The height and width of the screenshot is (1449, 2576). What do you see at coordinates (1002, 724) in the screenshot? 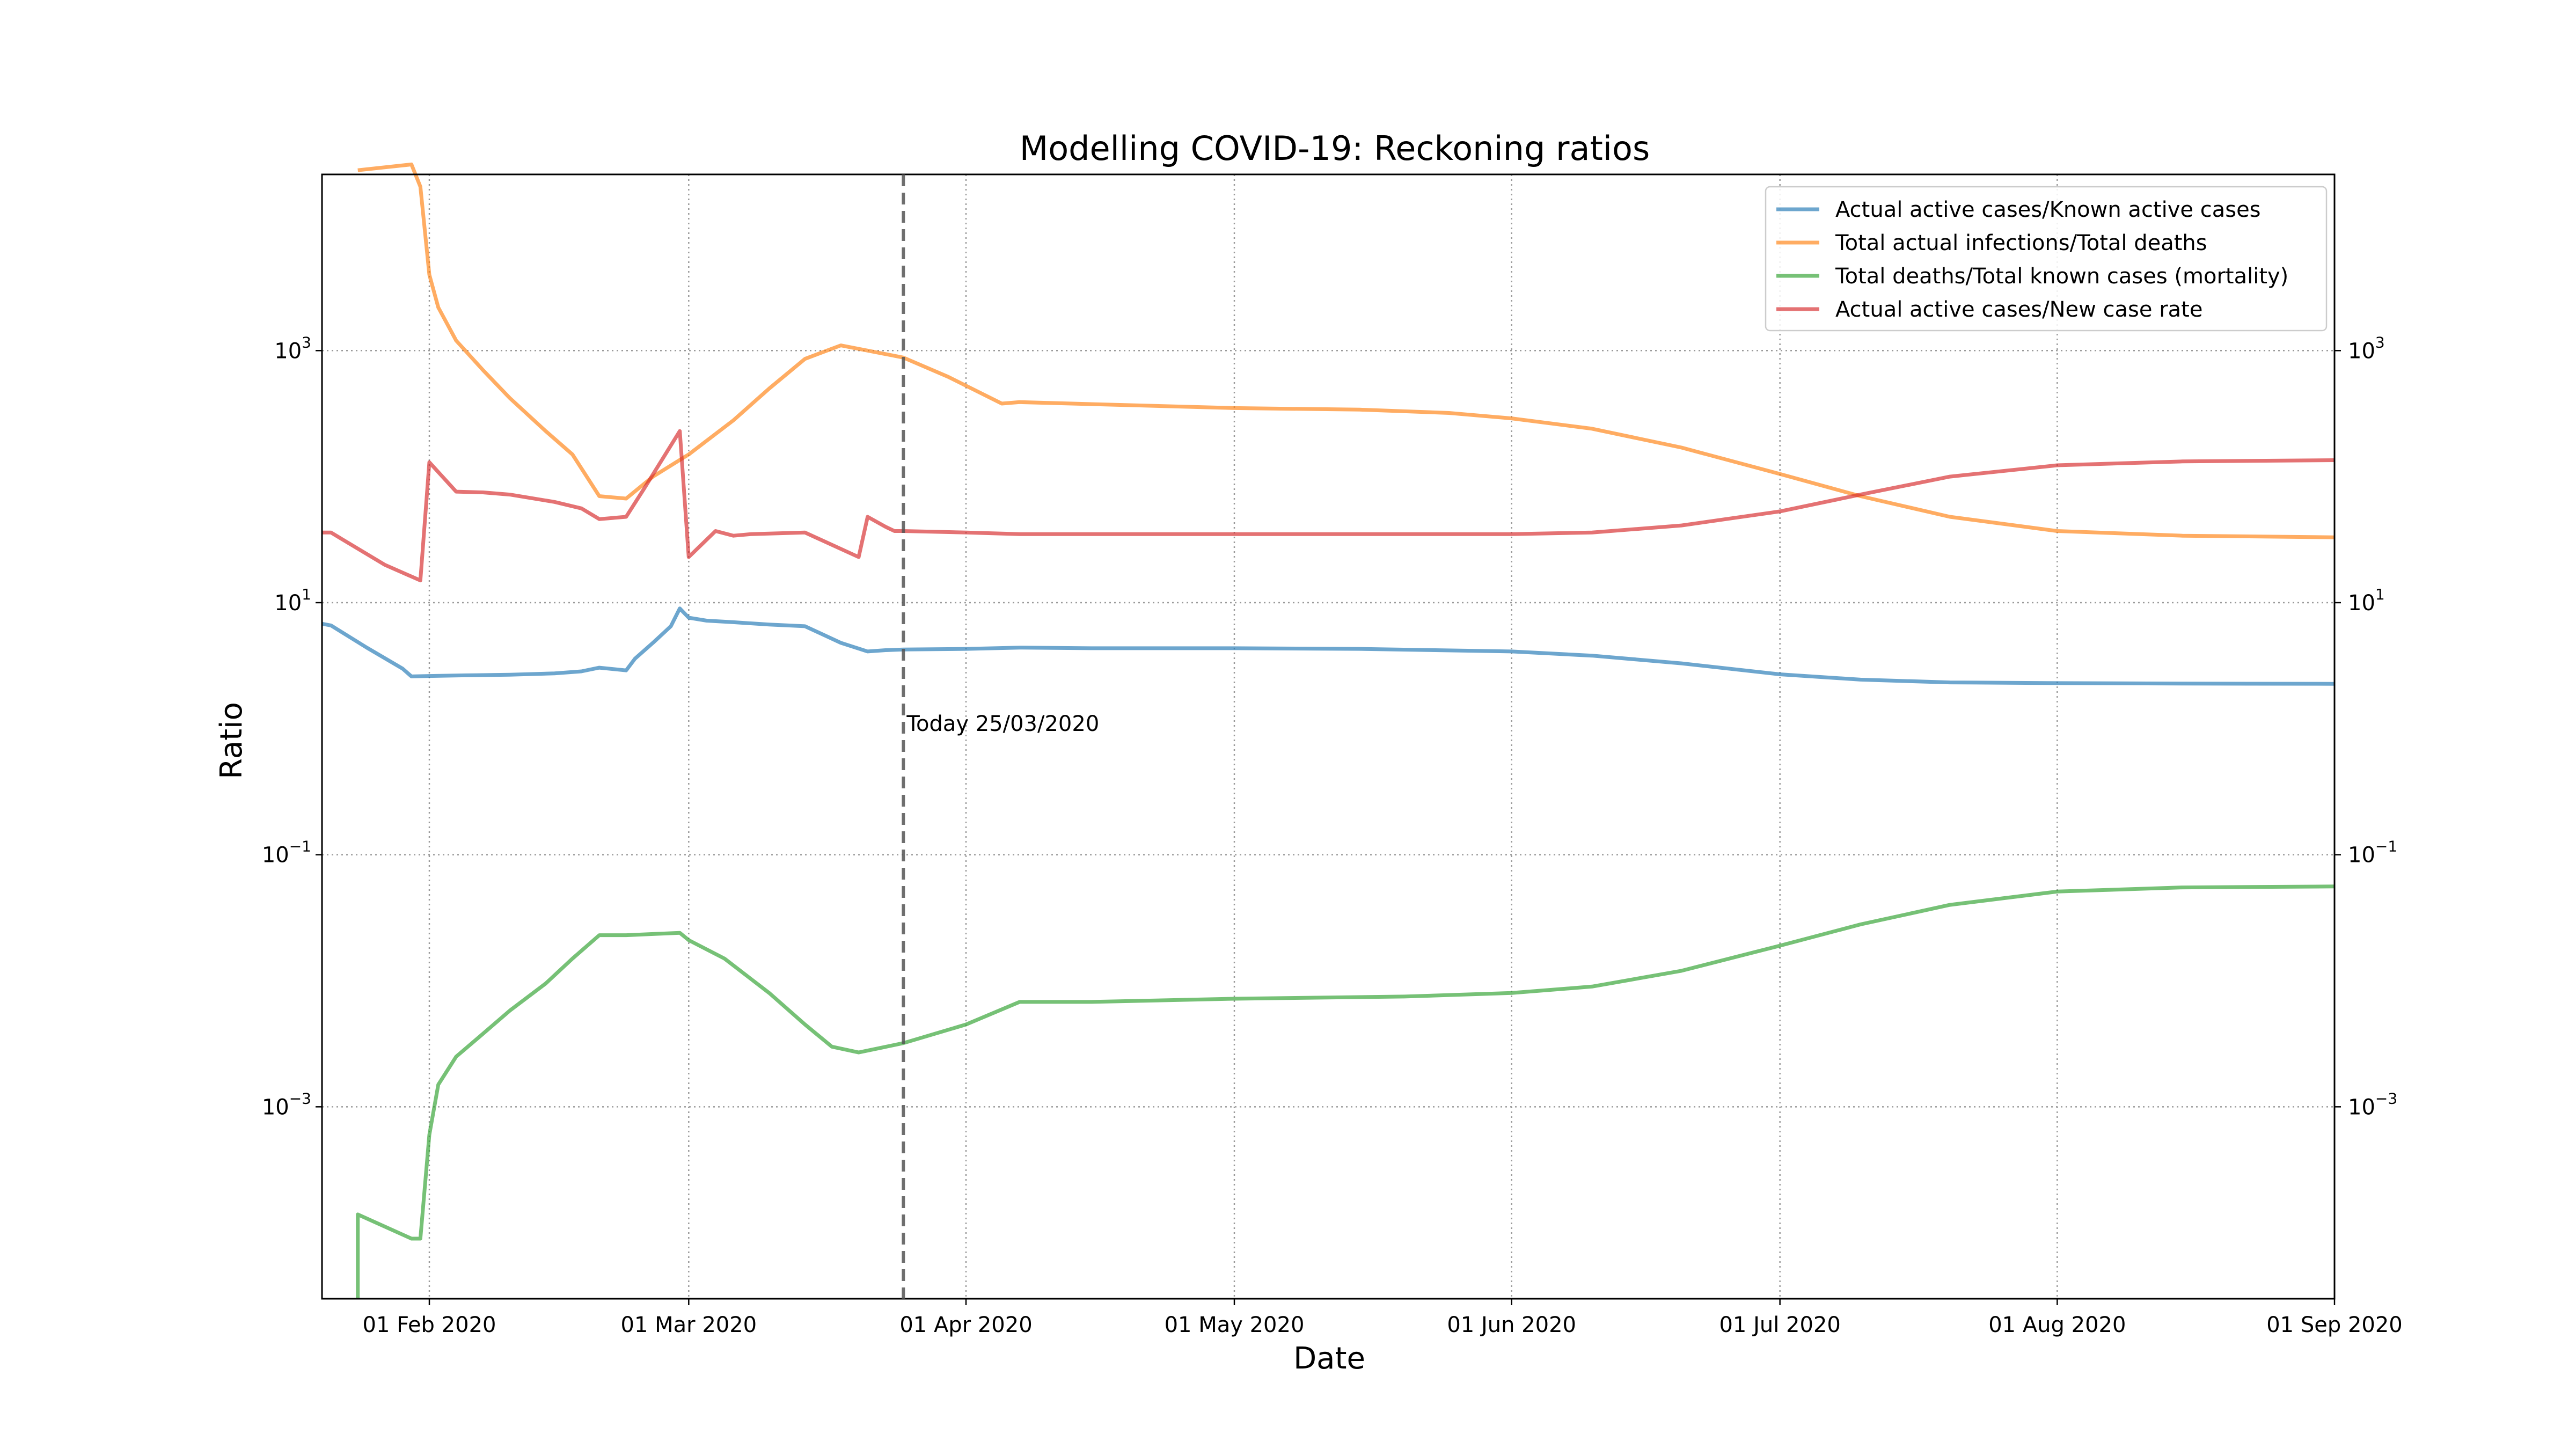
I see `today-label: Today 25/03/2020` at bounding box center [1002, 724].